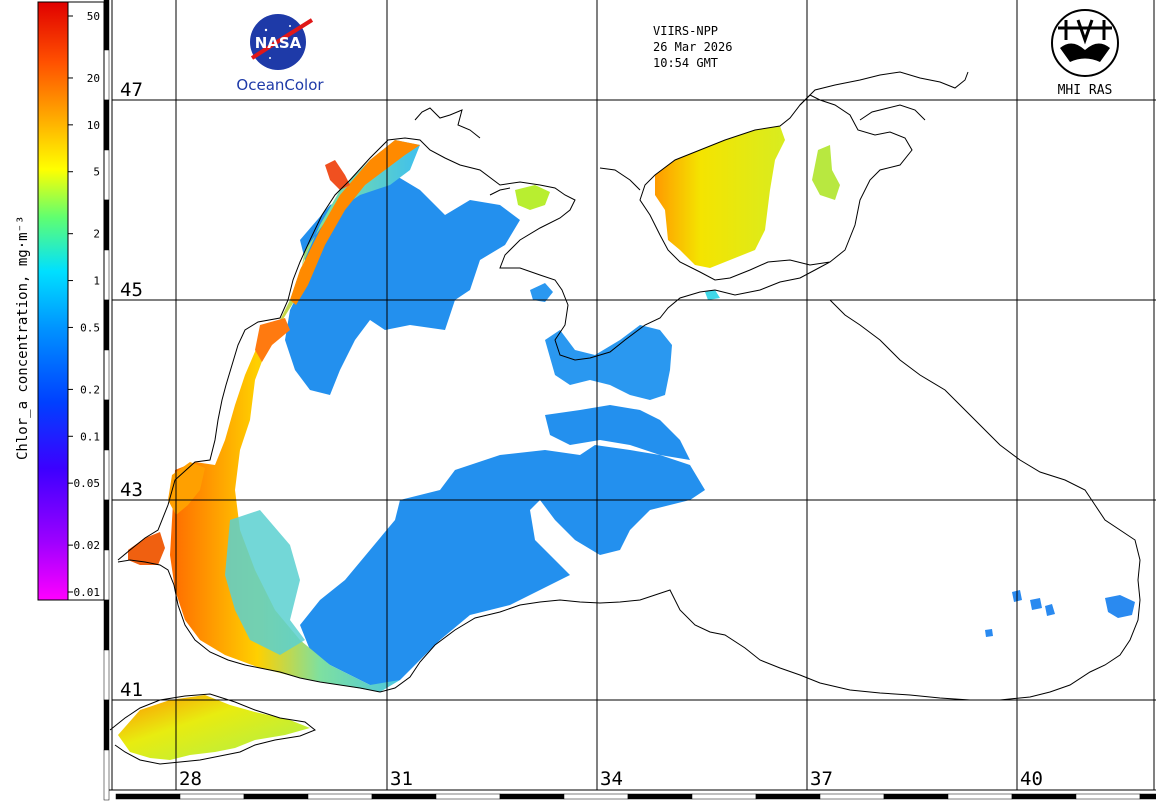 The width and height of the screenshot is (1156, 805). What do you see at coordinates (93, 125) in the screenshot?
I see `colorbar-tick-label: 10` at bounding box center [93, 125].